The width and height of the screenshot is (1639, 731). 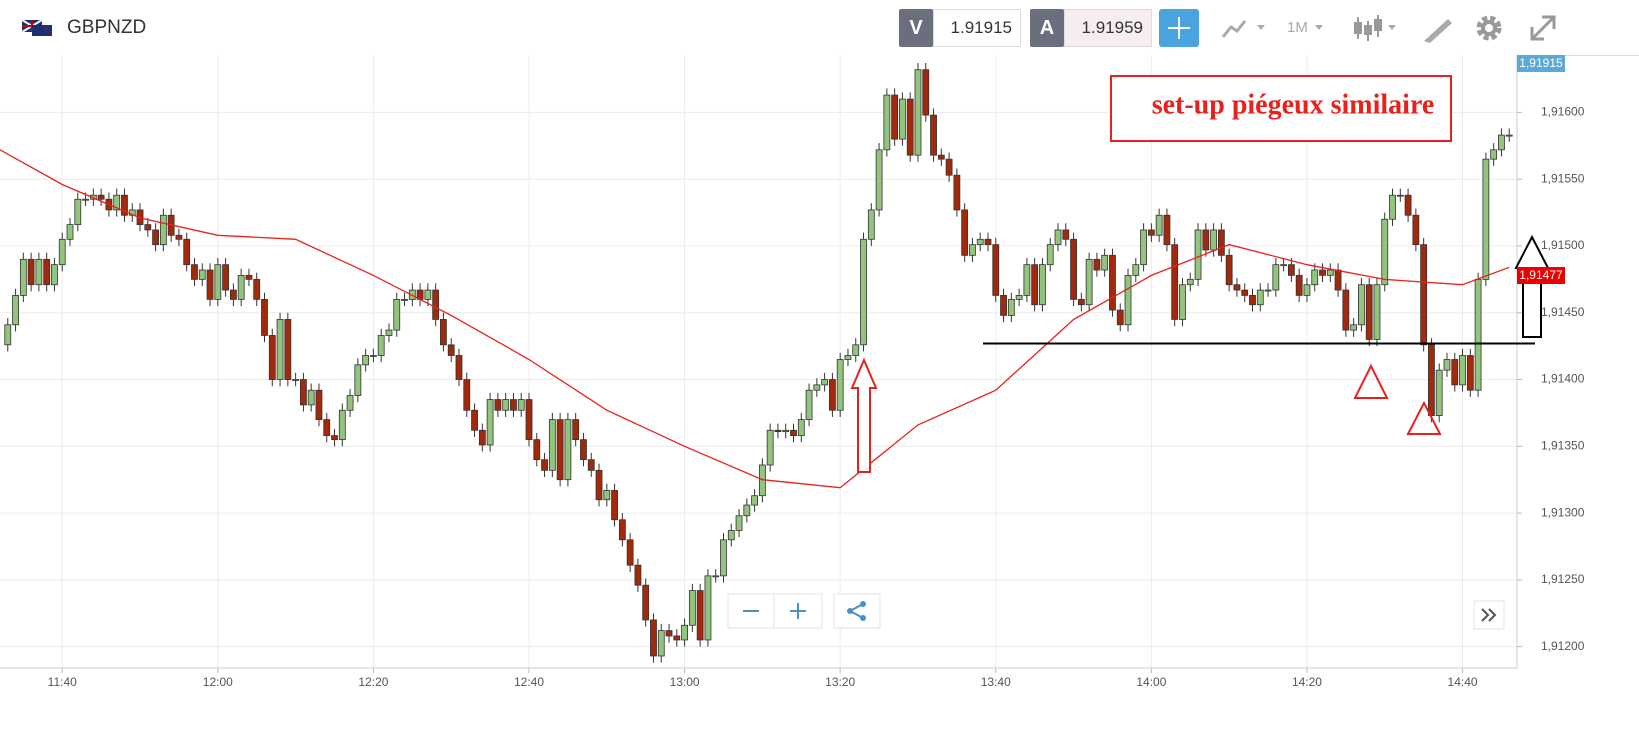 What do you see at coordinates (1243, 28) in the screenshot?
I see `chart-type-button` at bounding box center [1243, 28].